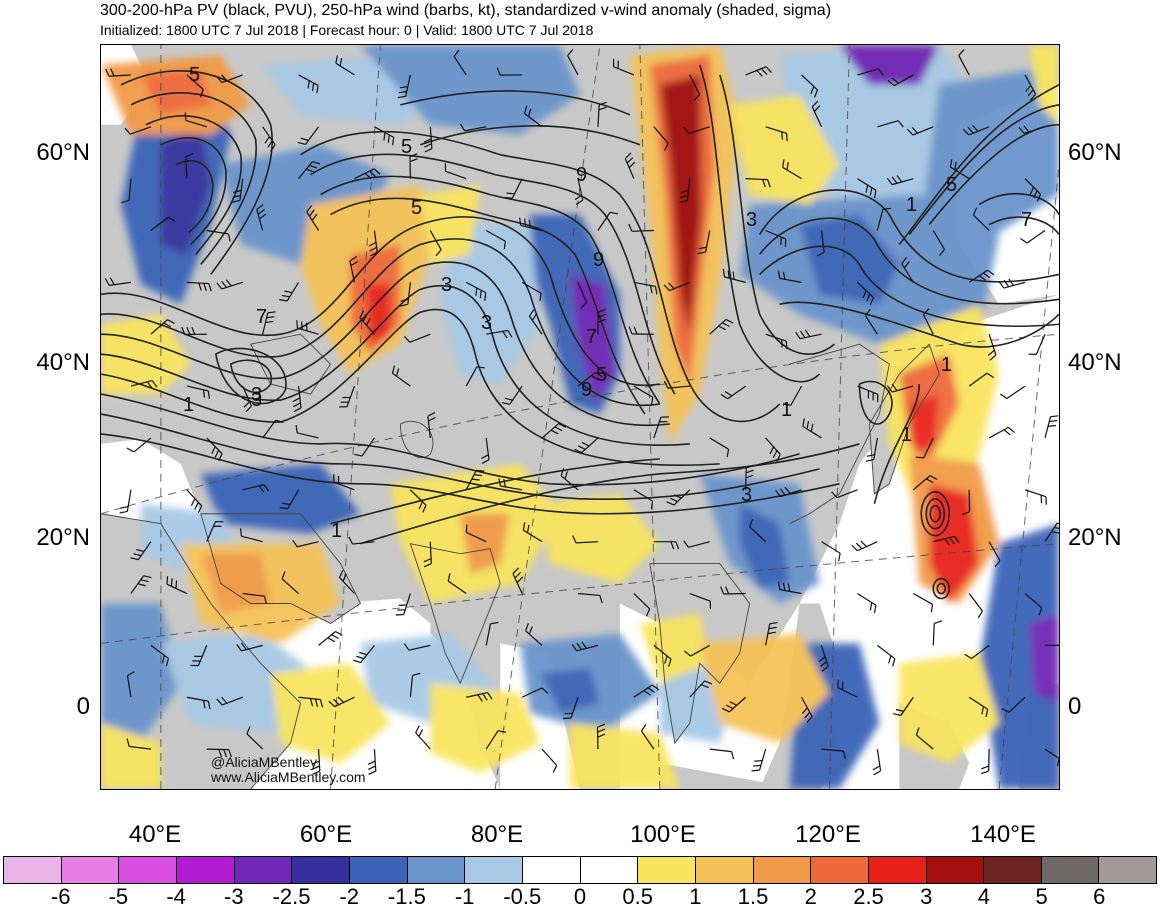  Describe the element at coordinates (580, 898) in the screenshot. I see `colorbar-labels: -6 -5 -4 -3 -2.5 -2 -1.5 -1 -0.5 0 0.5 1 1.5 2 2.5 3 4 5 6` at that location.